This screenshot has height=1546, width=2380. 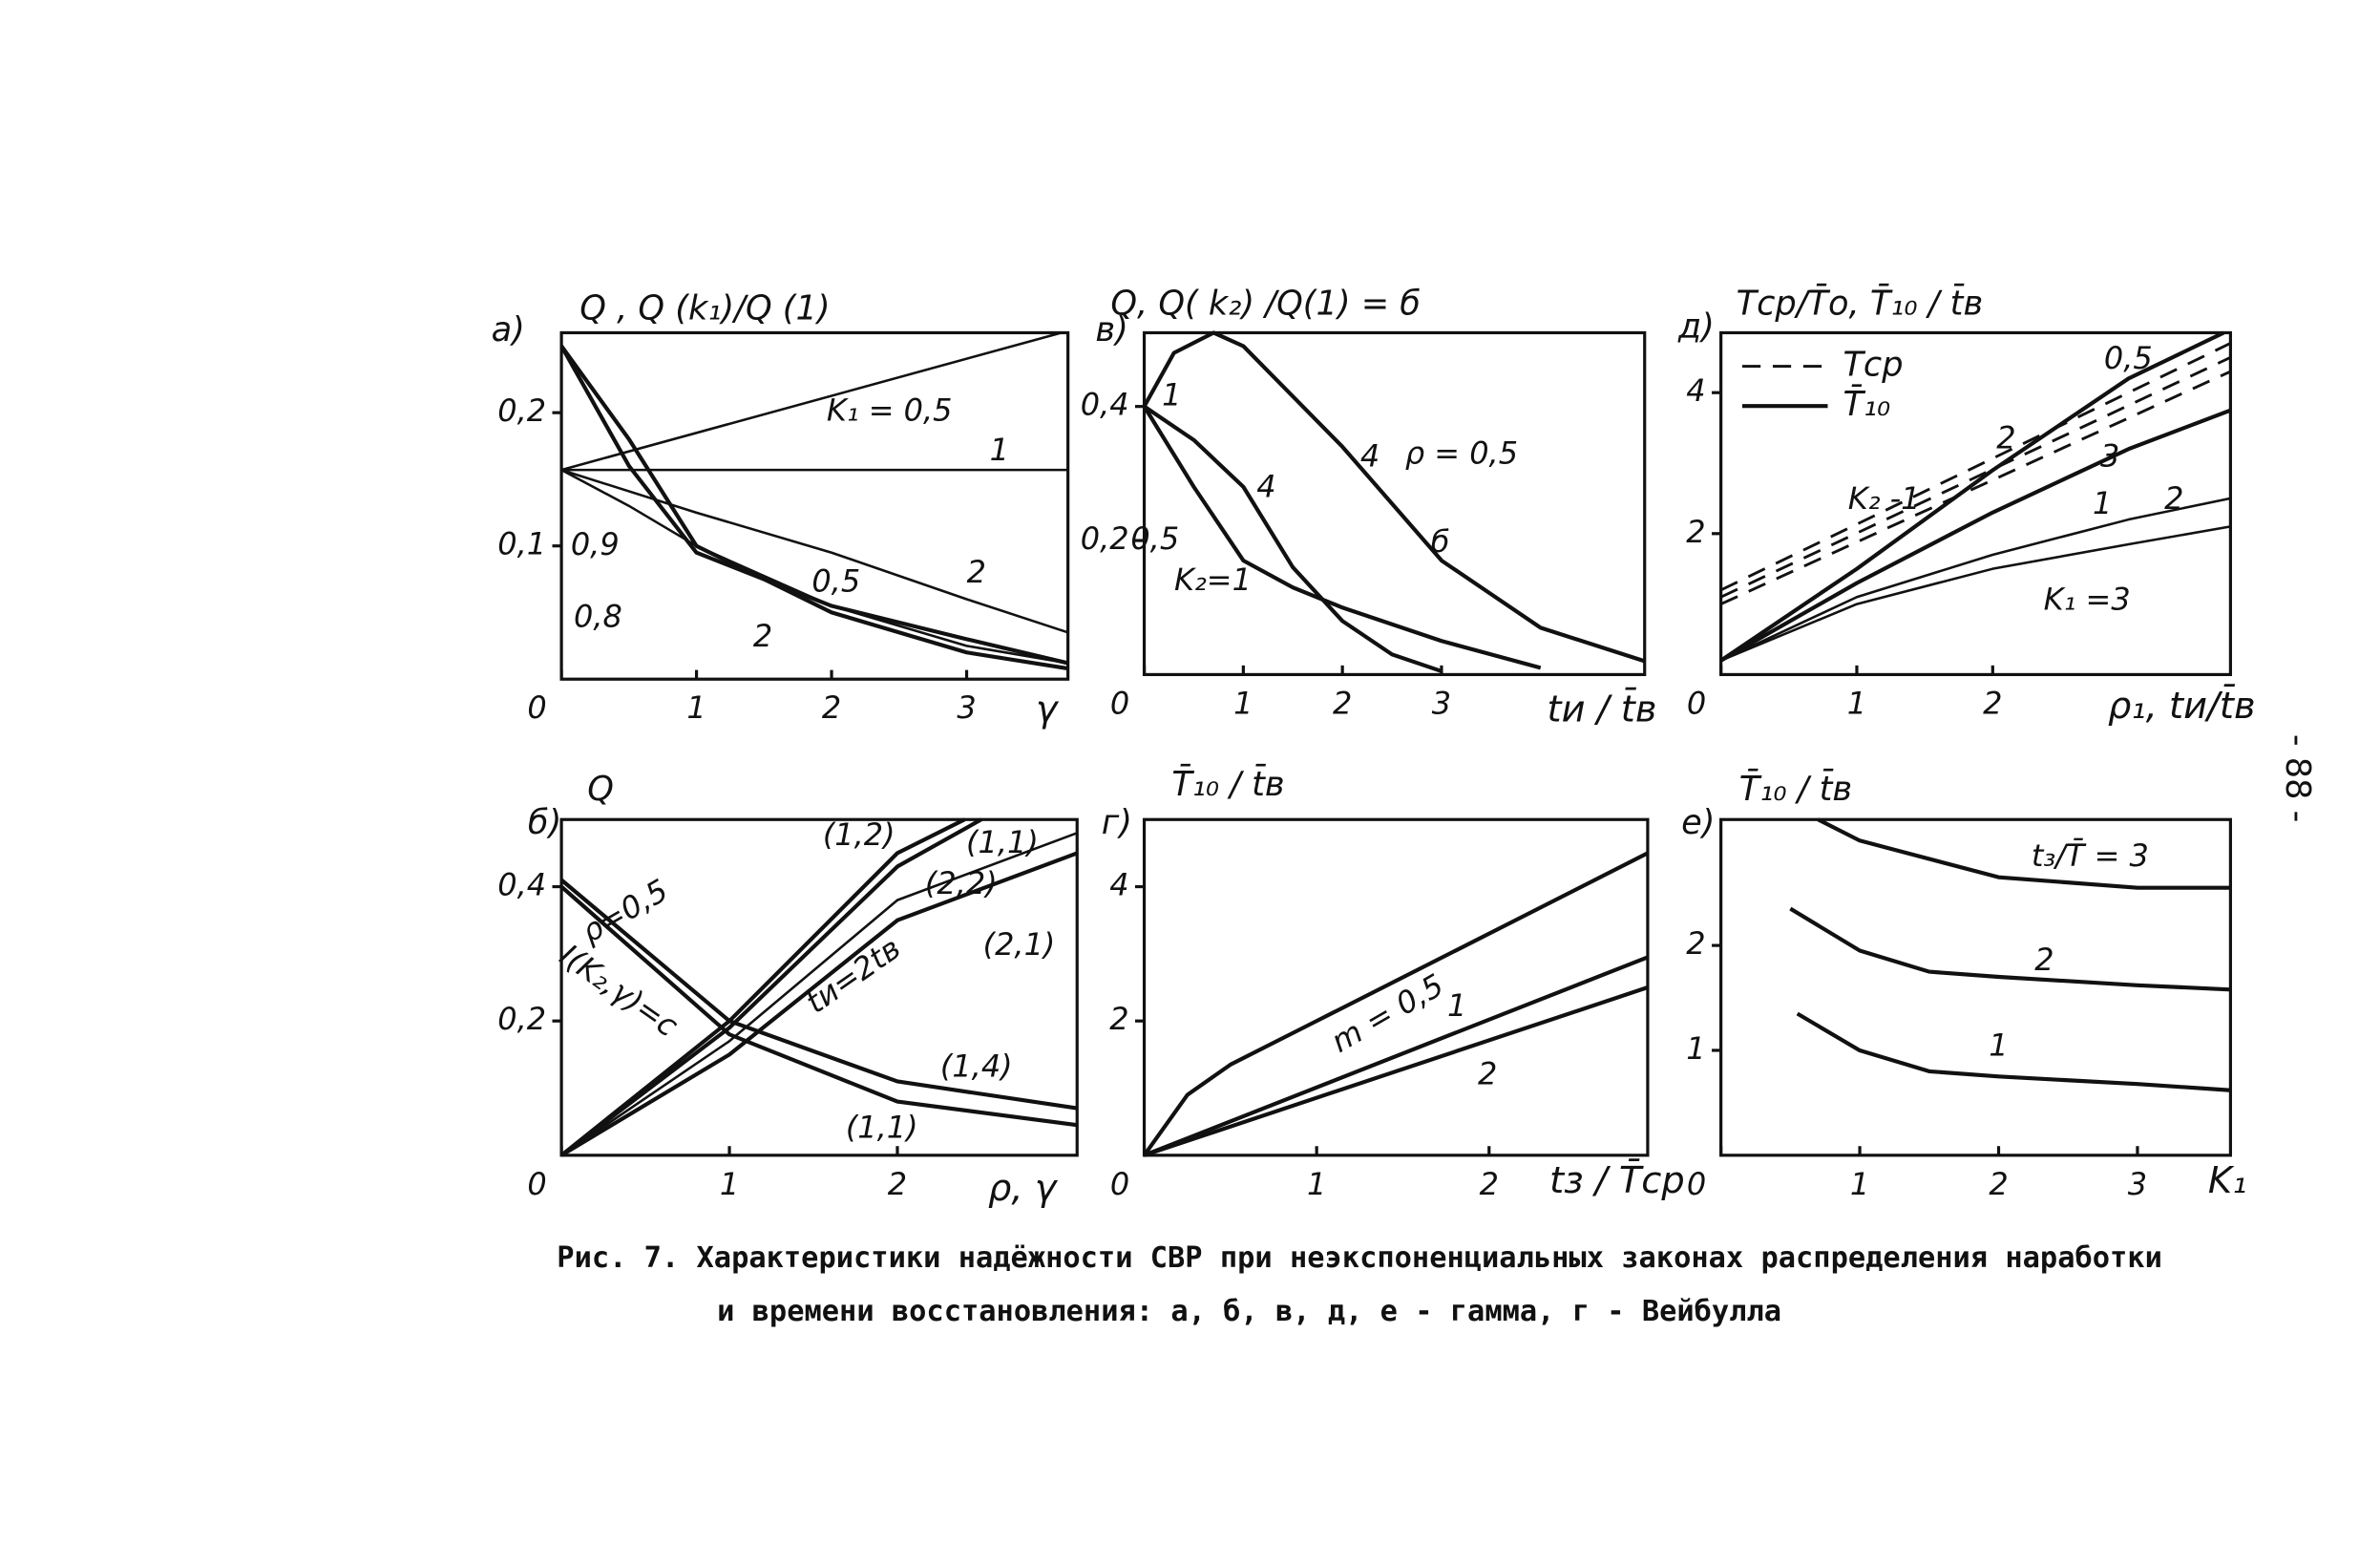 What do you see at coordinates (509, 329) in the screenshot?
I see `panel-label: а)` at bounding box center [509, 329].